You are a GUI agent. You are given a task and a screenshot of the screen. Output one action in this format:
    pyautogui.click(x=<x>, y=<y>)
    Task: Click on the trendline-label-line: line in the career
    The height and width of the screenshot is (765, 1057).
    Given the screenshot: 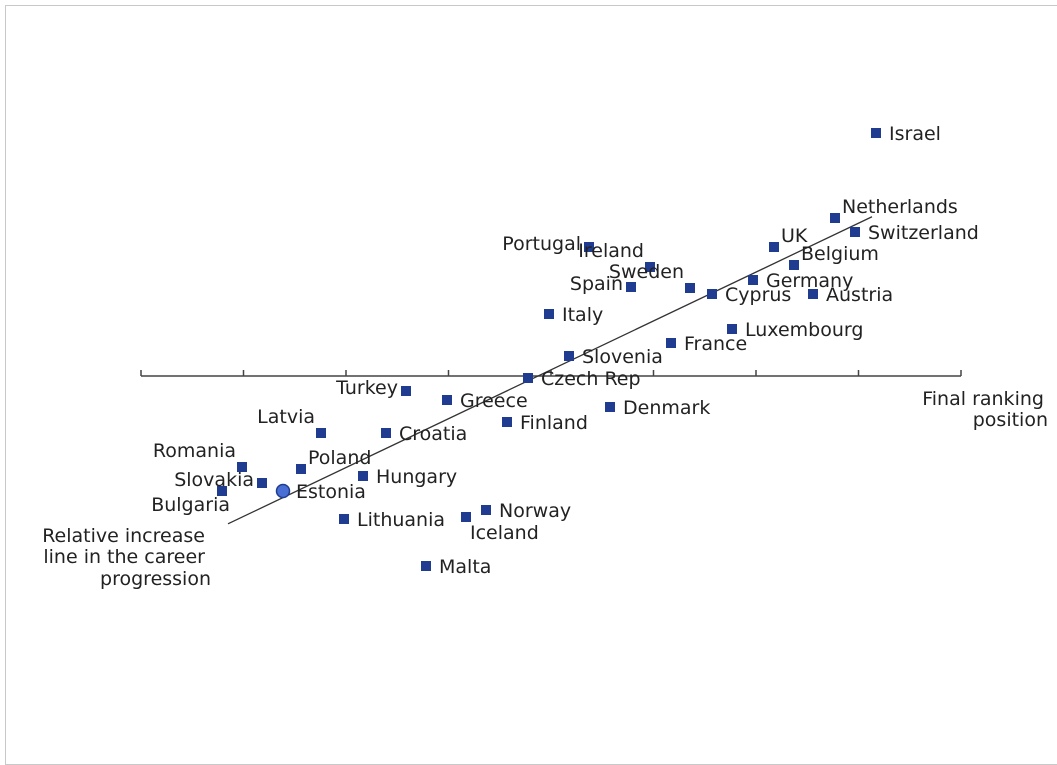 What is the action you would take?
    pyautogui.click(x=124, y=557)
    